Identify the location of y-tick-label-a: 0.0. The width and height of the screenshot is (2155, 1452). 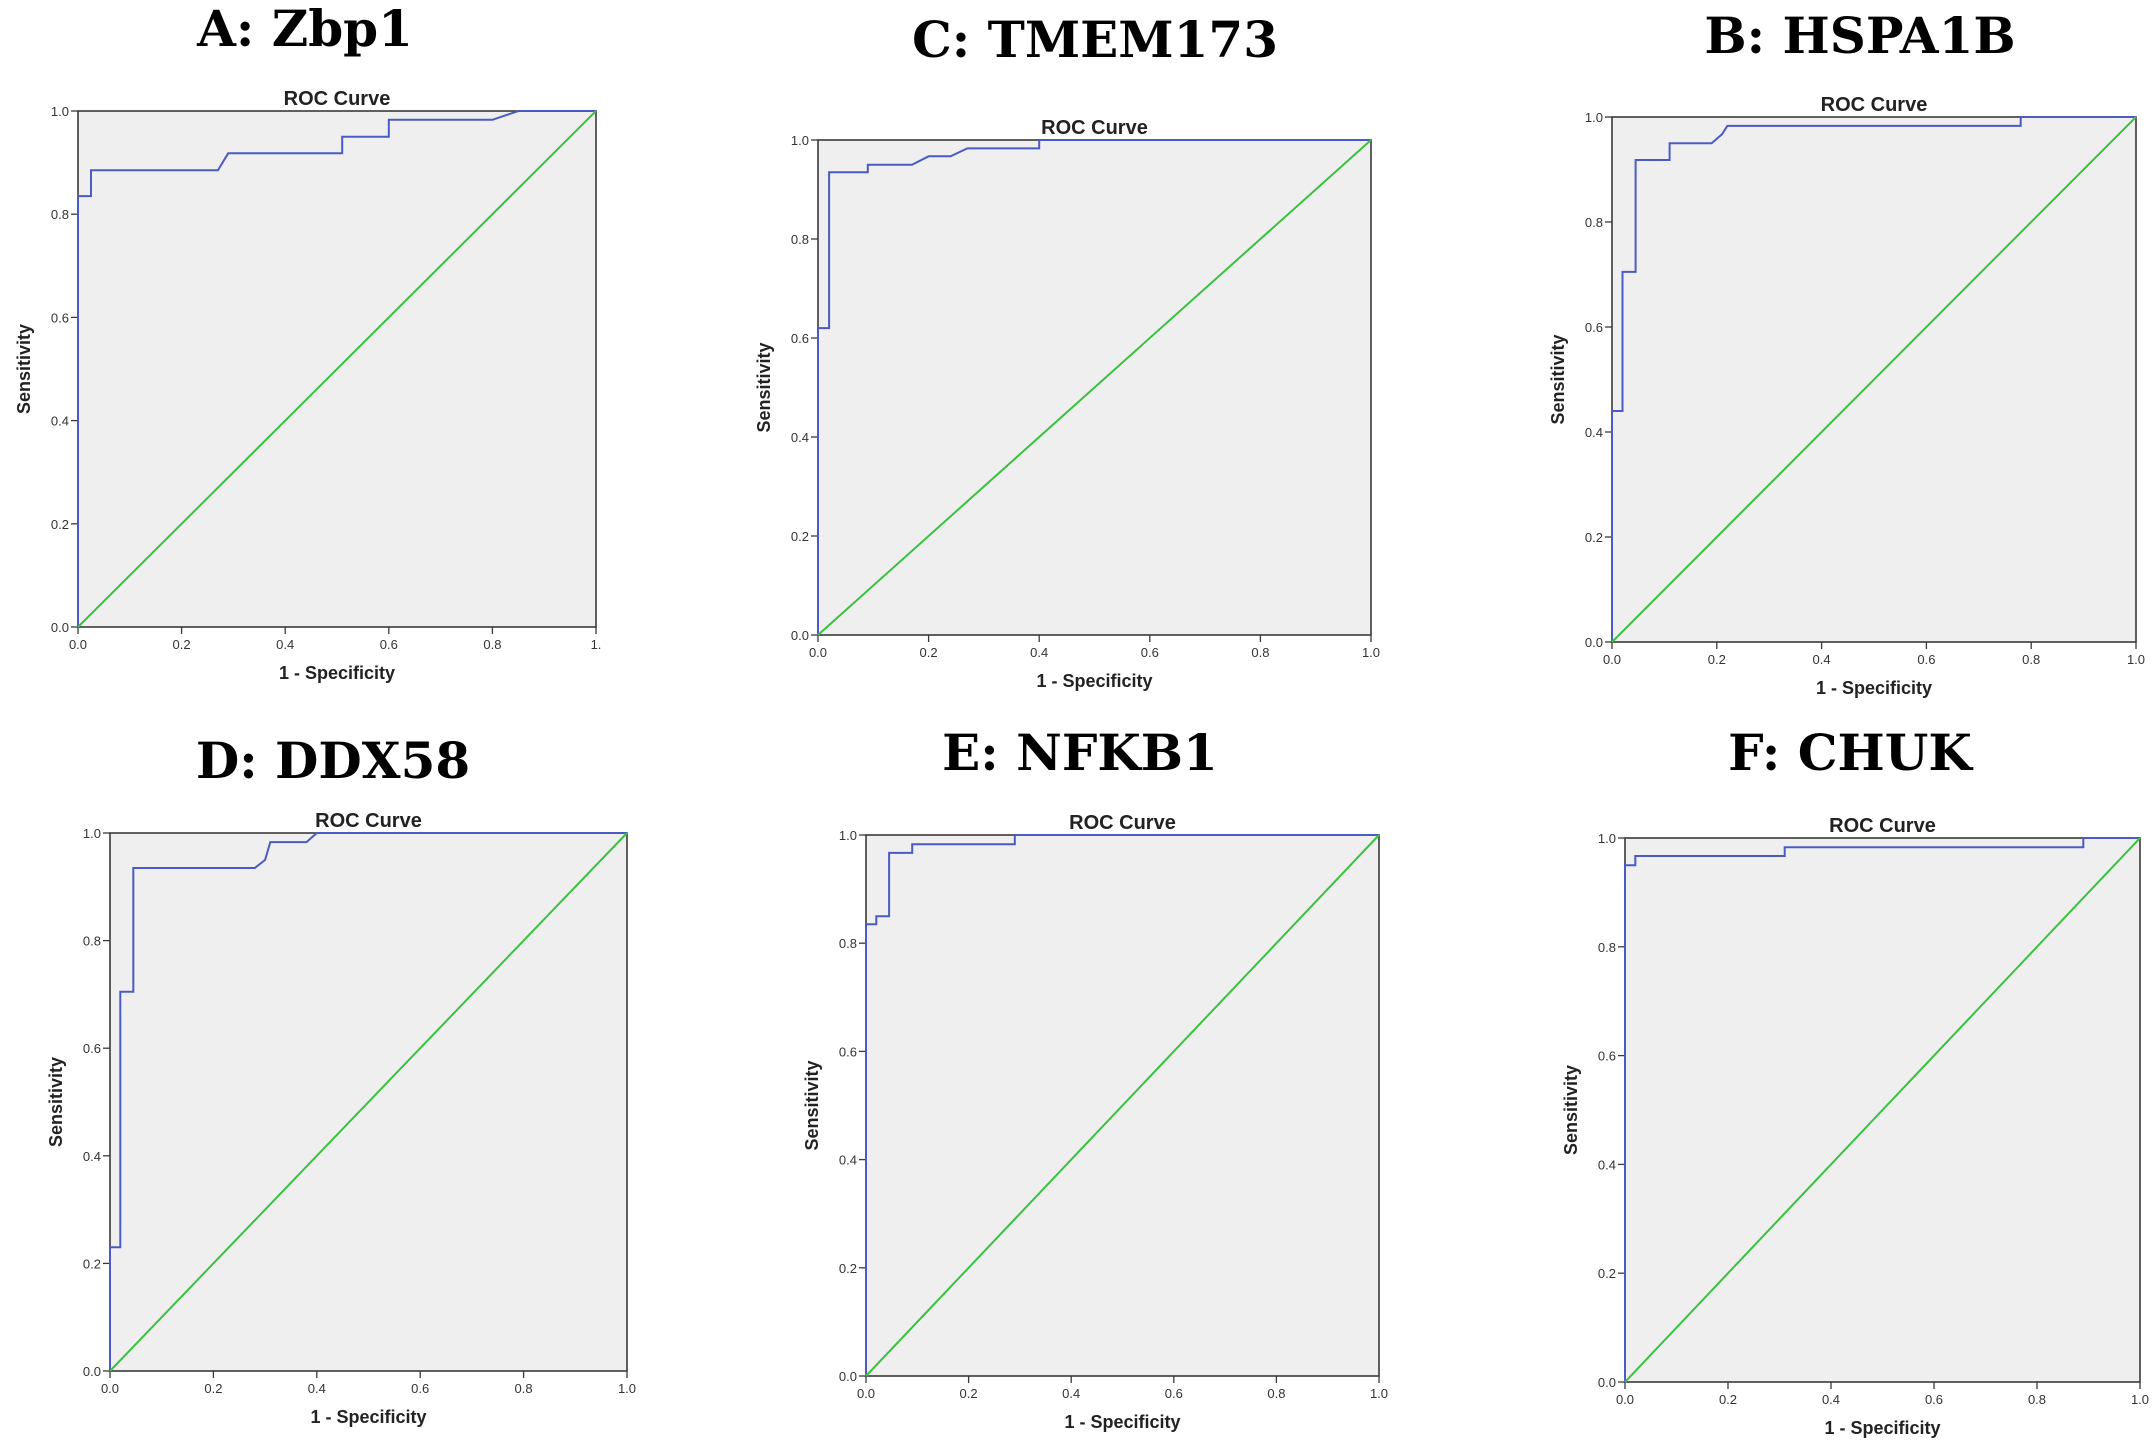
(60, 627).